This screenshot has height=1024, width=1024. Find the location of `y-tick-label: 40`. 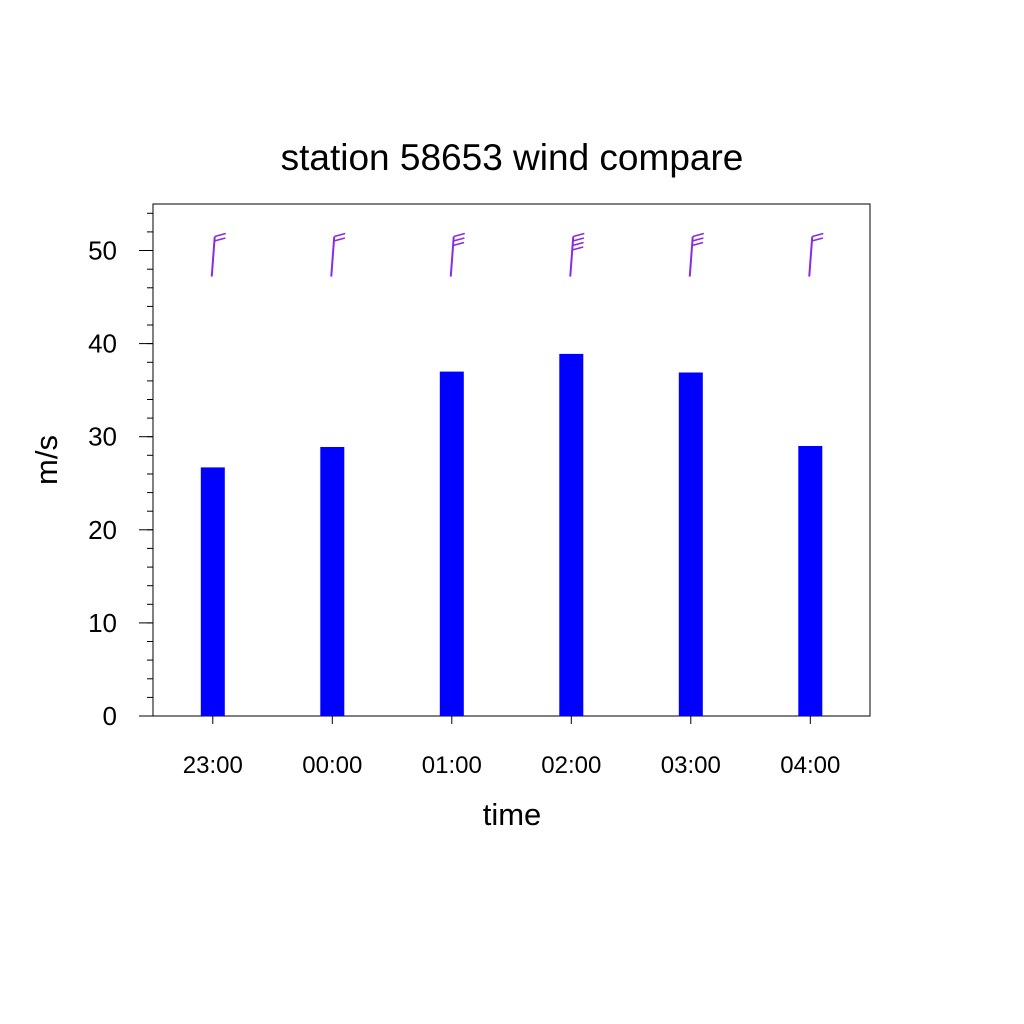

y-tick-label: 40 is located at coordinates (102, 344).